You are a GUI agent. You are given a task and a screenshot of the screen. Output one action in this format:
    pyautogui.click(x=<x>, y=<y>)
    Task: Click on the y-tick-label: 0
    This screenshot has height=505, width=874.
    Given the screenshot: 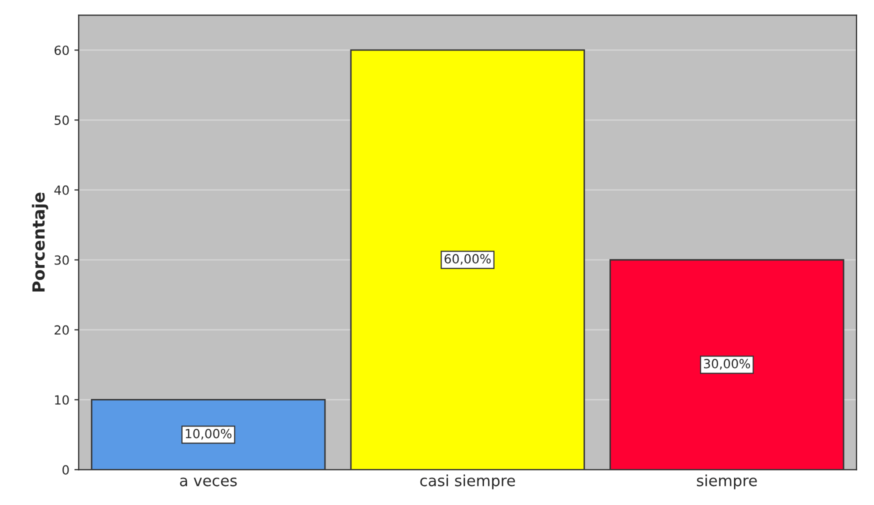 What is the action you would take?
    pyautogui.click(x=65, y=470)
    